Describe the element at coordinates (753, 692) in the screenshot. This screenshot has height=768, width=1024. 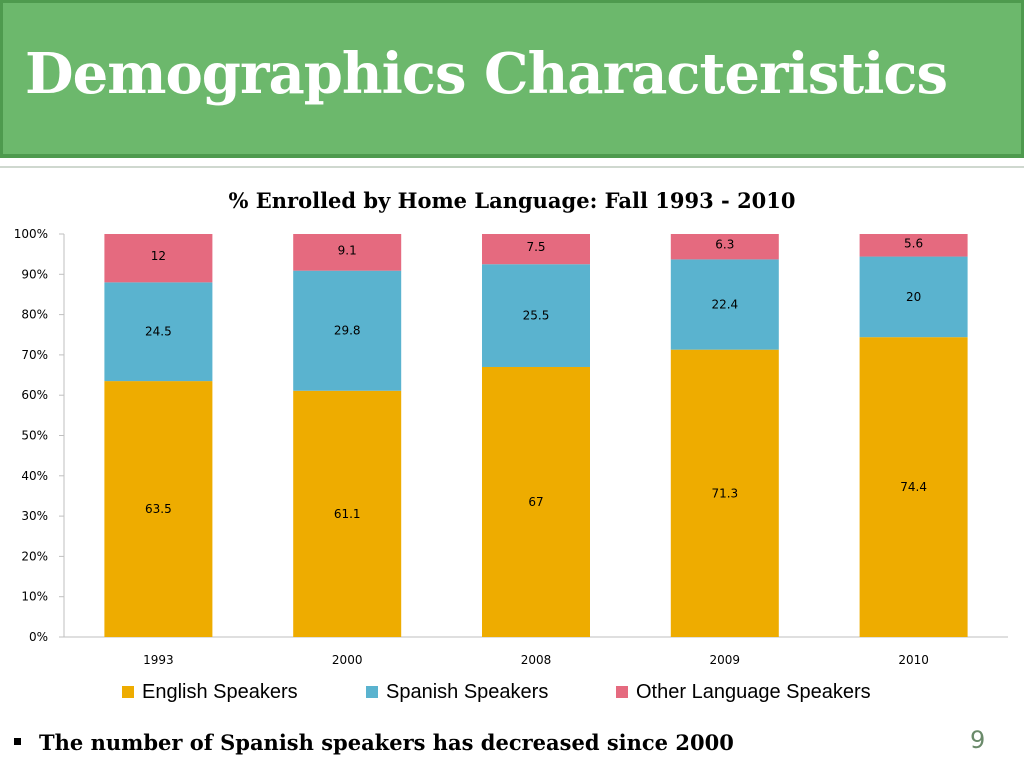
I see `legend-label: Other Language Speakers` at that location.